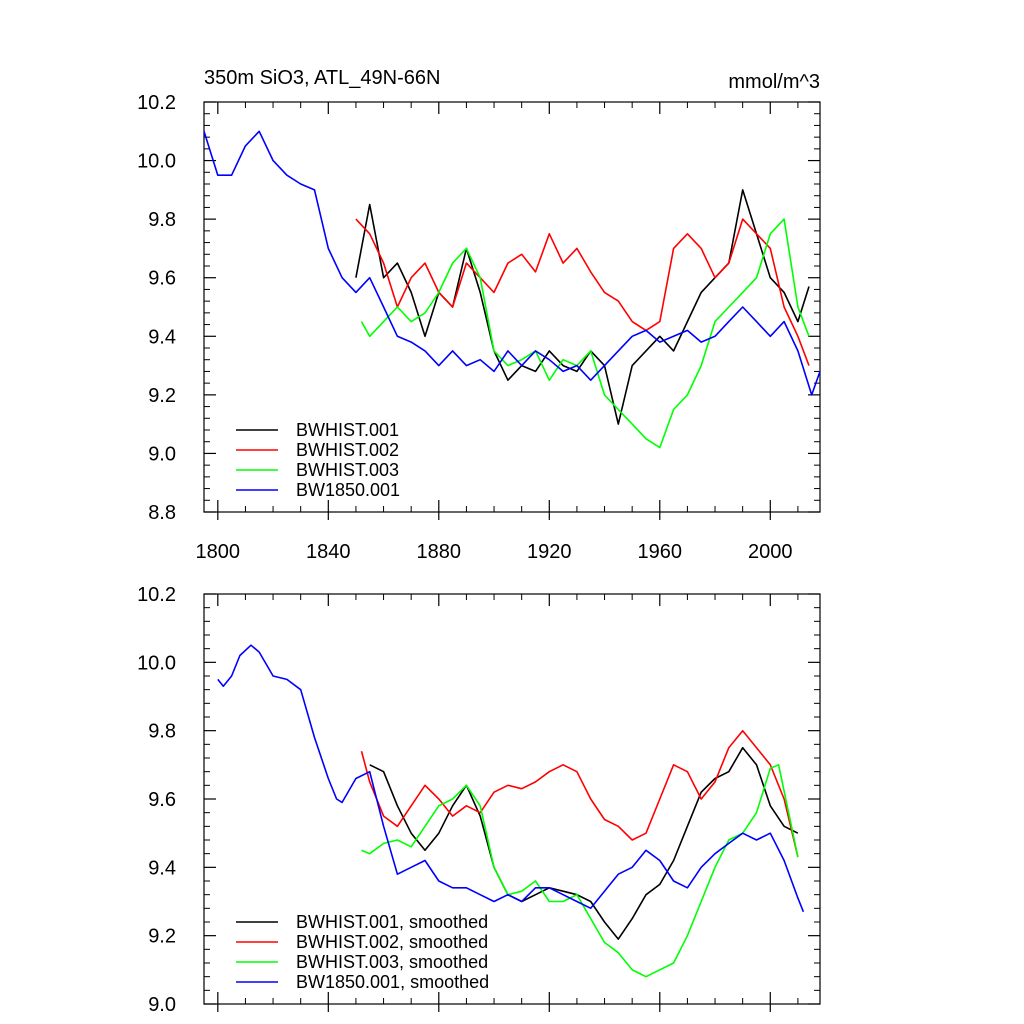 This screenshot has width=1024, height=1024. Describe the element at coordinates (392, 922) in the screenshot. I see `legend-label: BWHIST.001, smoothed` at that location.